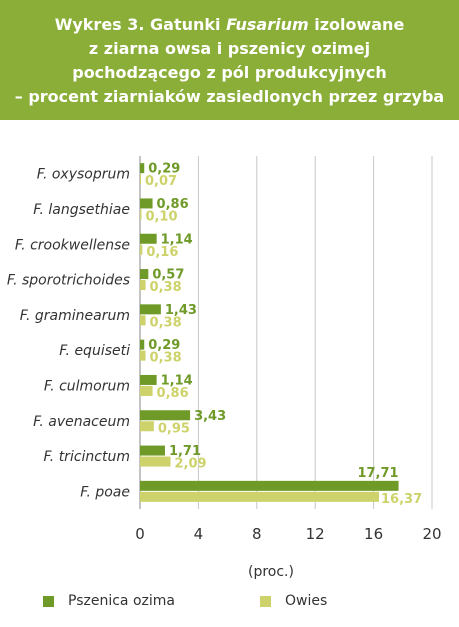  I want to click on chart-title-line1: Wykres 3. Gatunki Fusarium izolowane, so click(230, 25).